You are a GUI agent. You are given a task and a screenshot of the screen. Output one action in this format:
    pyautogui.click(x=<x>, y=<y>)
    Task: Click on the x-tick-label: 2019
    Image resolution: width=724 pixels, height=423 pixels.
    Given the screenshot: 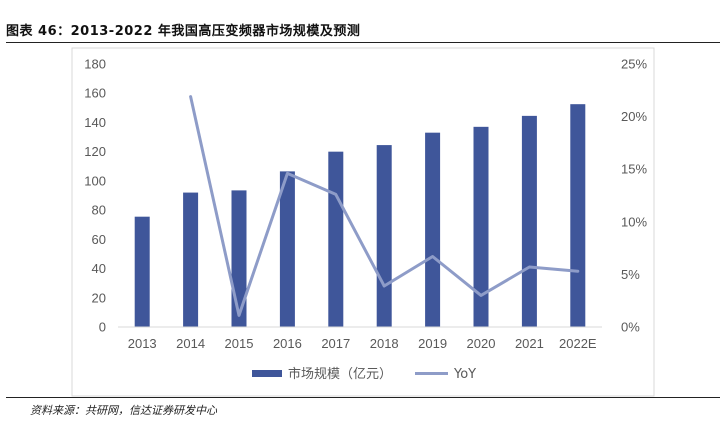 What is the action you would take?
    pyautogui.click(x=432, y=343)
    